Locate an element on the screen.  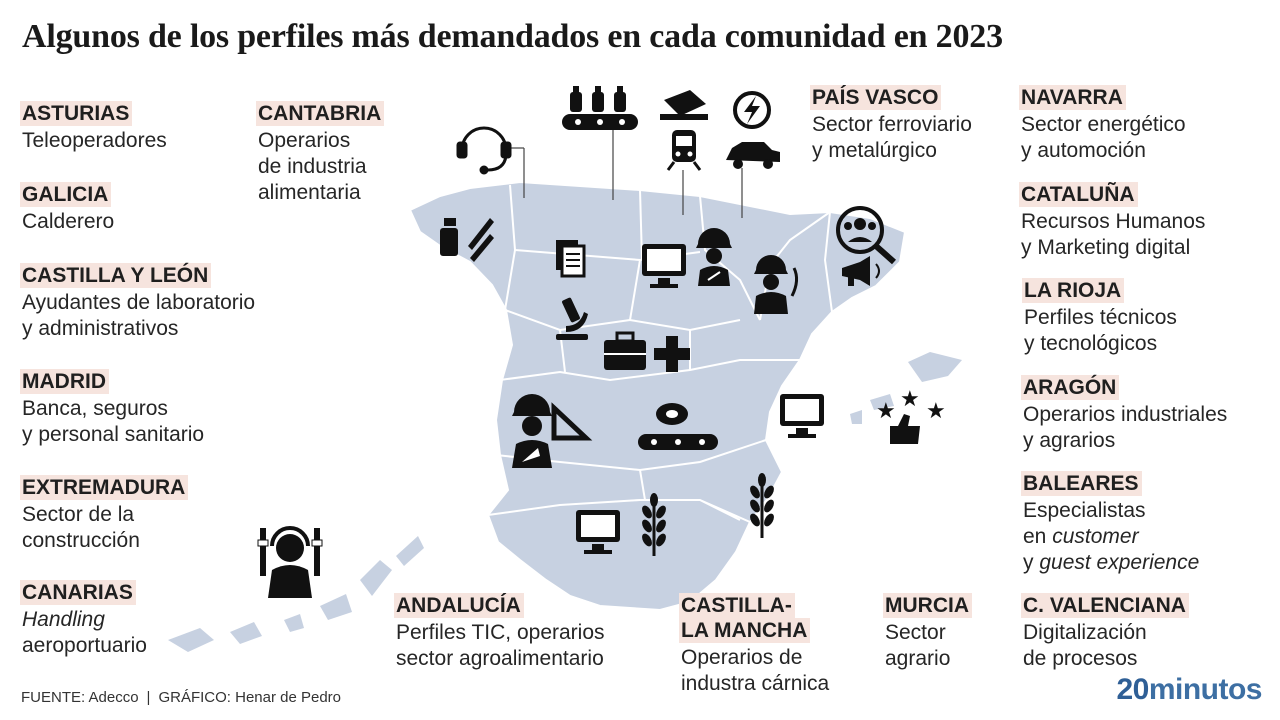
region-name: BALEARES is located at coordinates (1081, 483).